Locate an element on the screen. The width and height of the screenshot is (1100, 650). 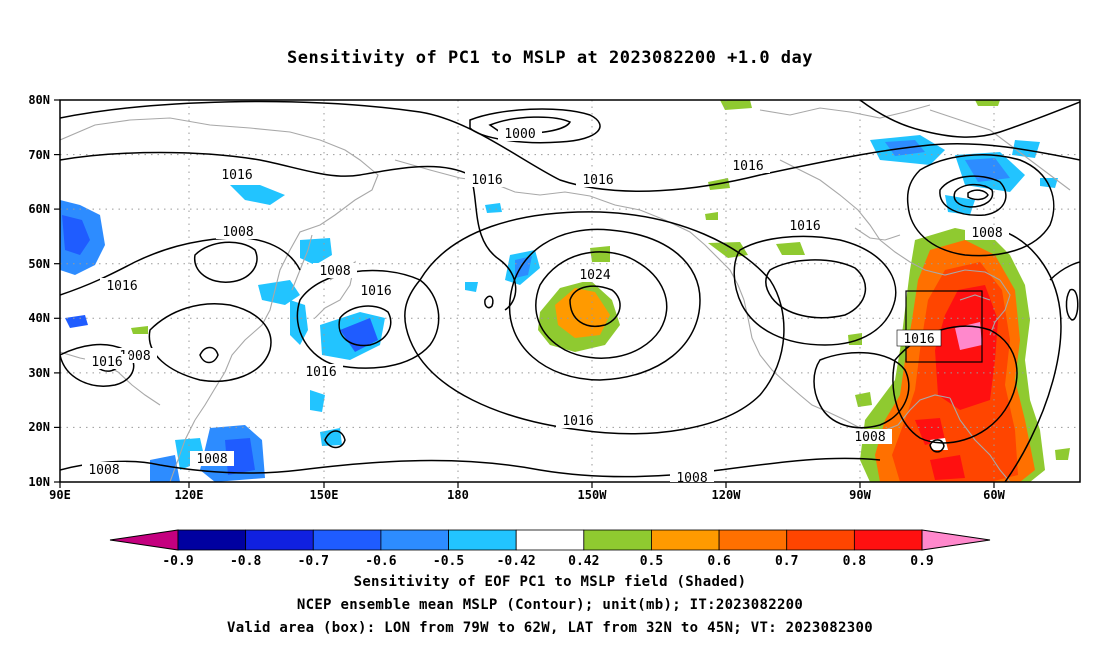
colorbar-tick-label: -0.7 is located at coordinates (313, 561).